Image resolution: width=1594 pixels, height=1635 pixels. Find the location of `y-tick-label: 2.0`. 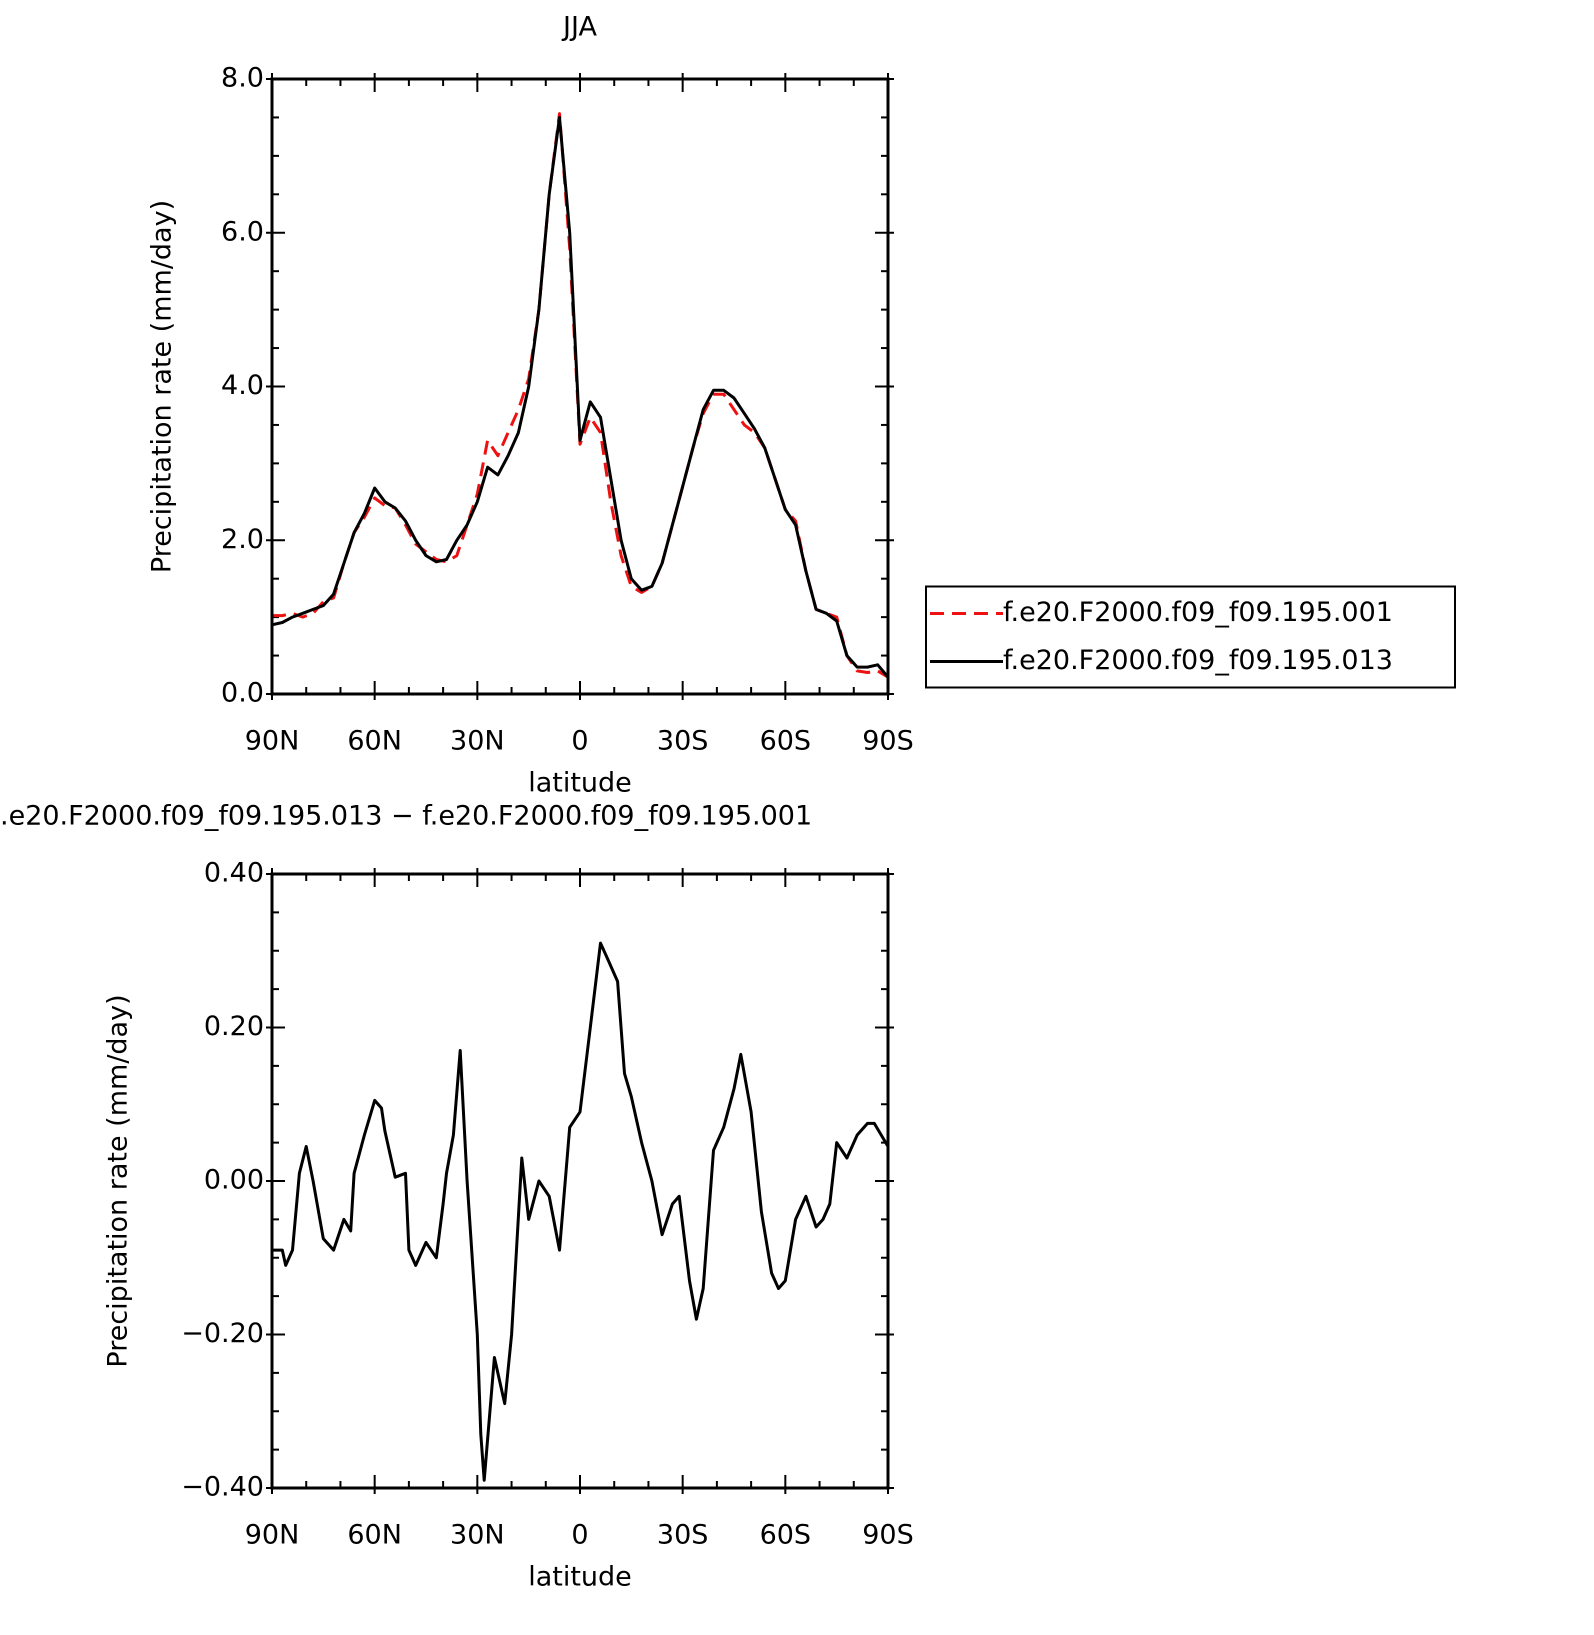

y-tick-label: 2.0 is located at coordinates (242, 539).